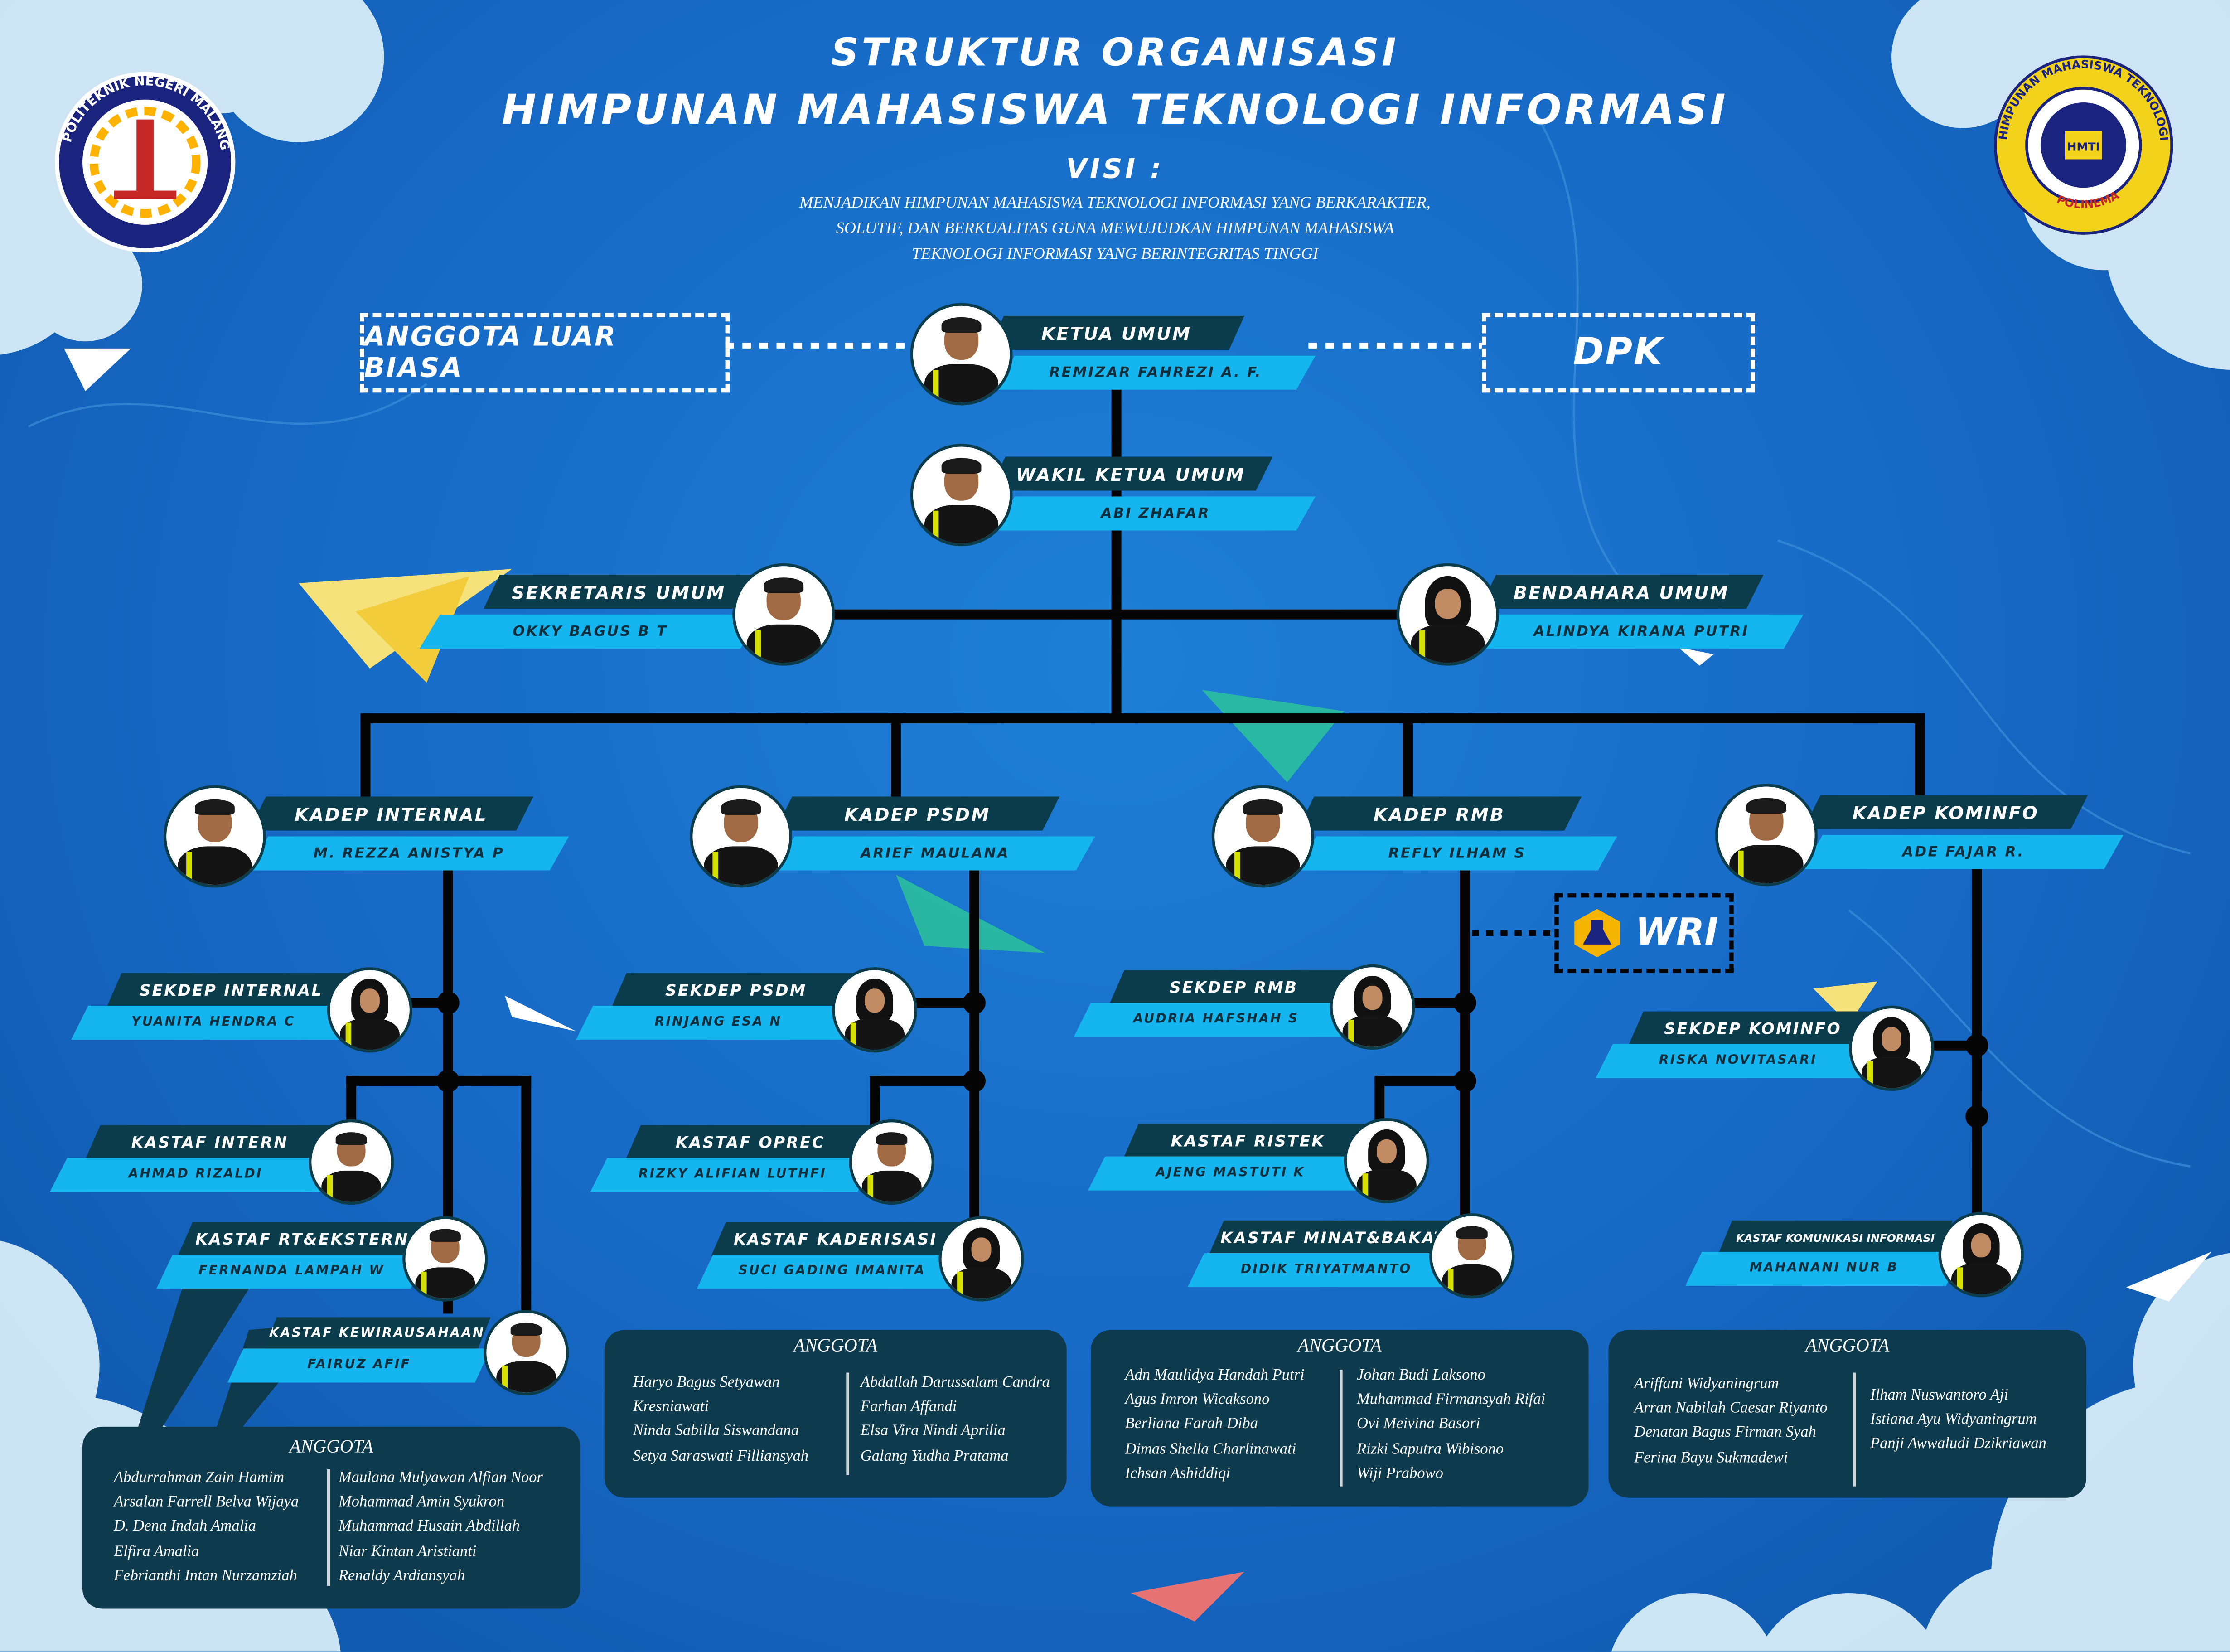 This screenshot has width=2230, height=1652. Describe the element at coordinates (195, 1175) in the screenshot. I see `kastaf-intern-name: AHMAD RIZALDI` at that location.